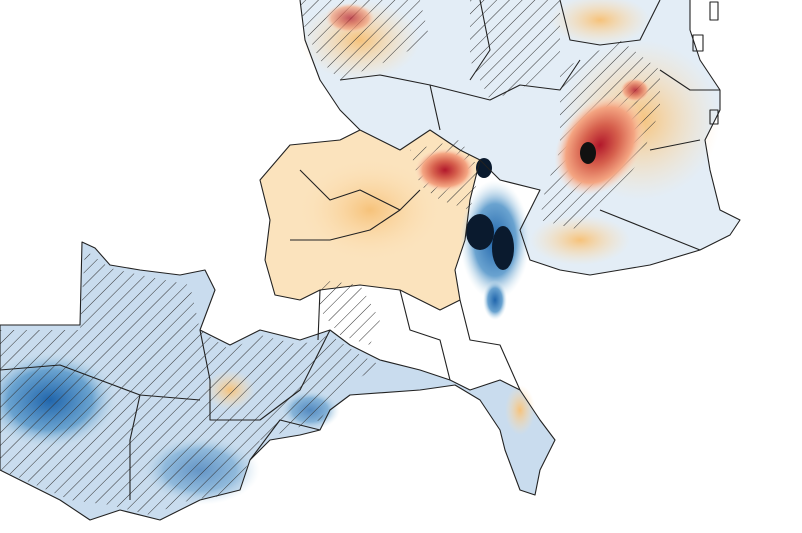 The width and height of the screenshot is (802, 533). What do you see at coordinates (495, 300) in the screenshot?
I see `blue-spot` at bounding box center [495, 300].